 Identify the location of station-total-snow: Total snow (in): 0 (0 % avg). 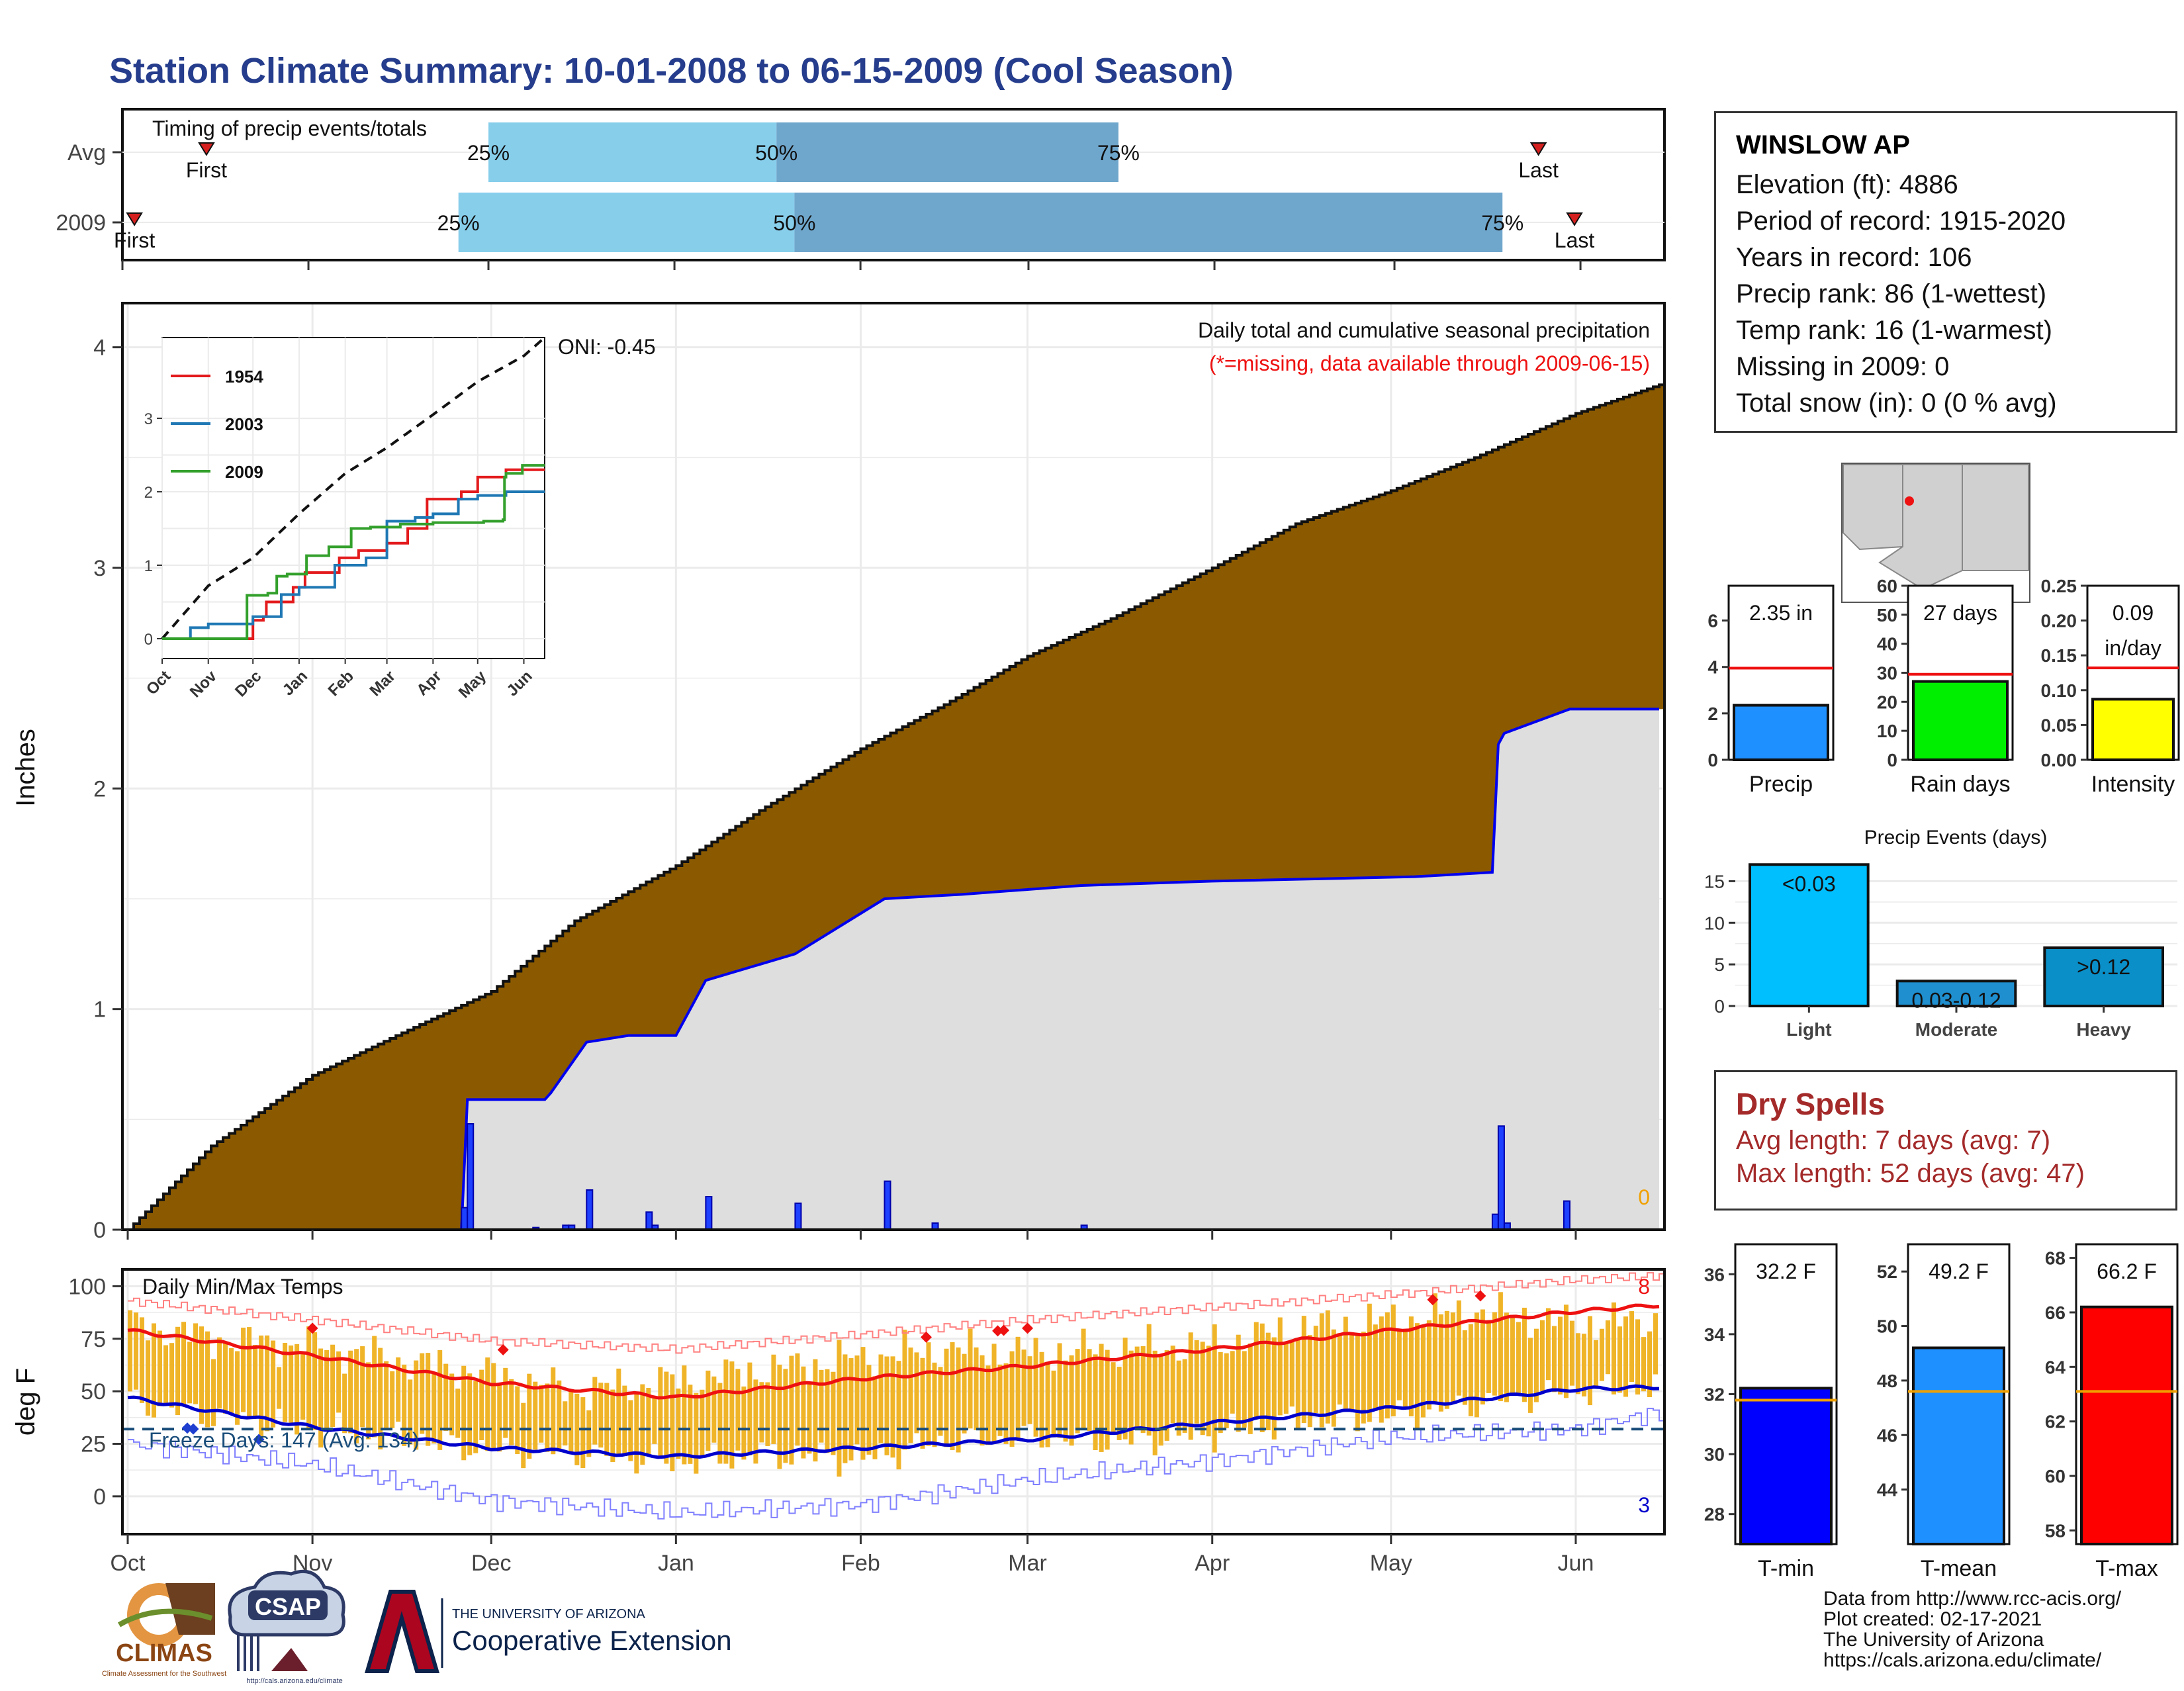
(1897, 403).